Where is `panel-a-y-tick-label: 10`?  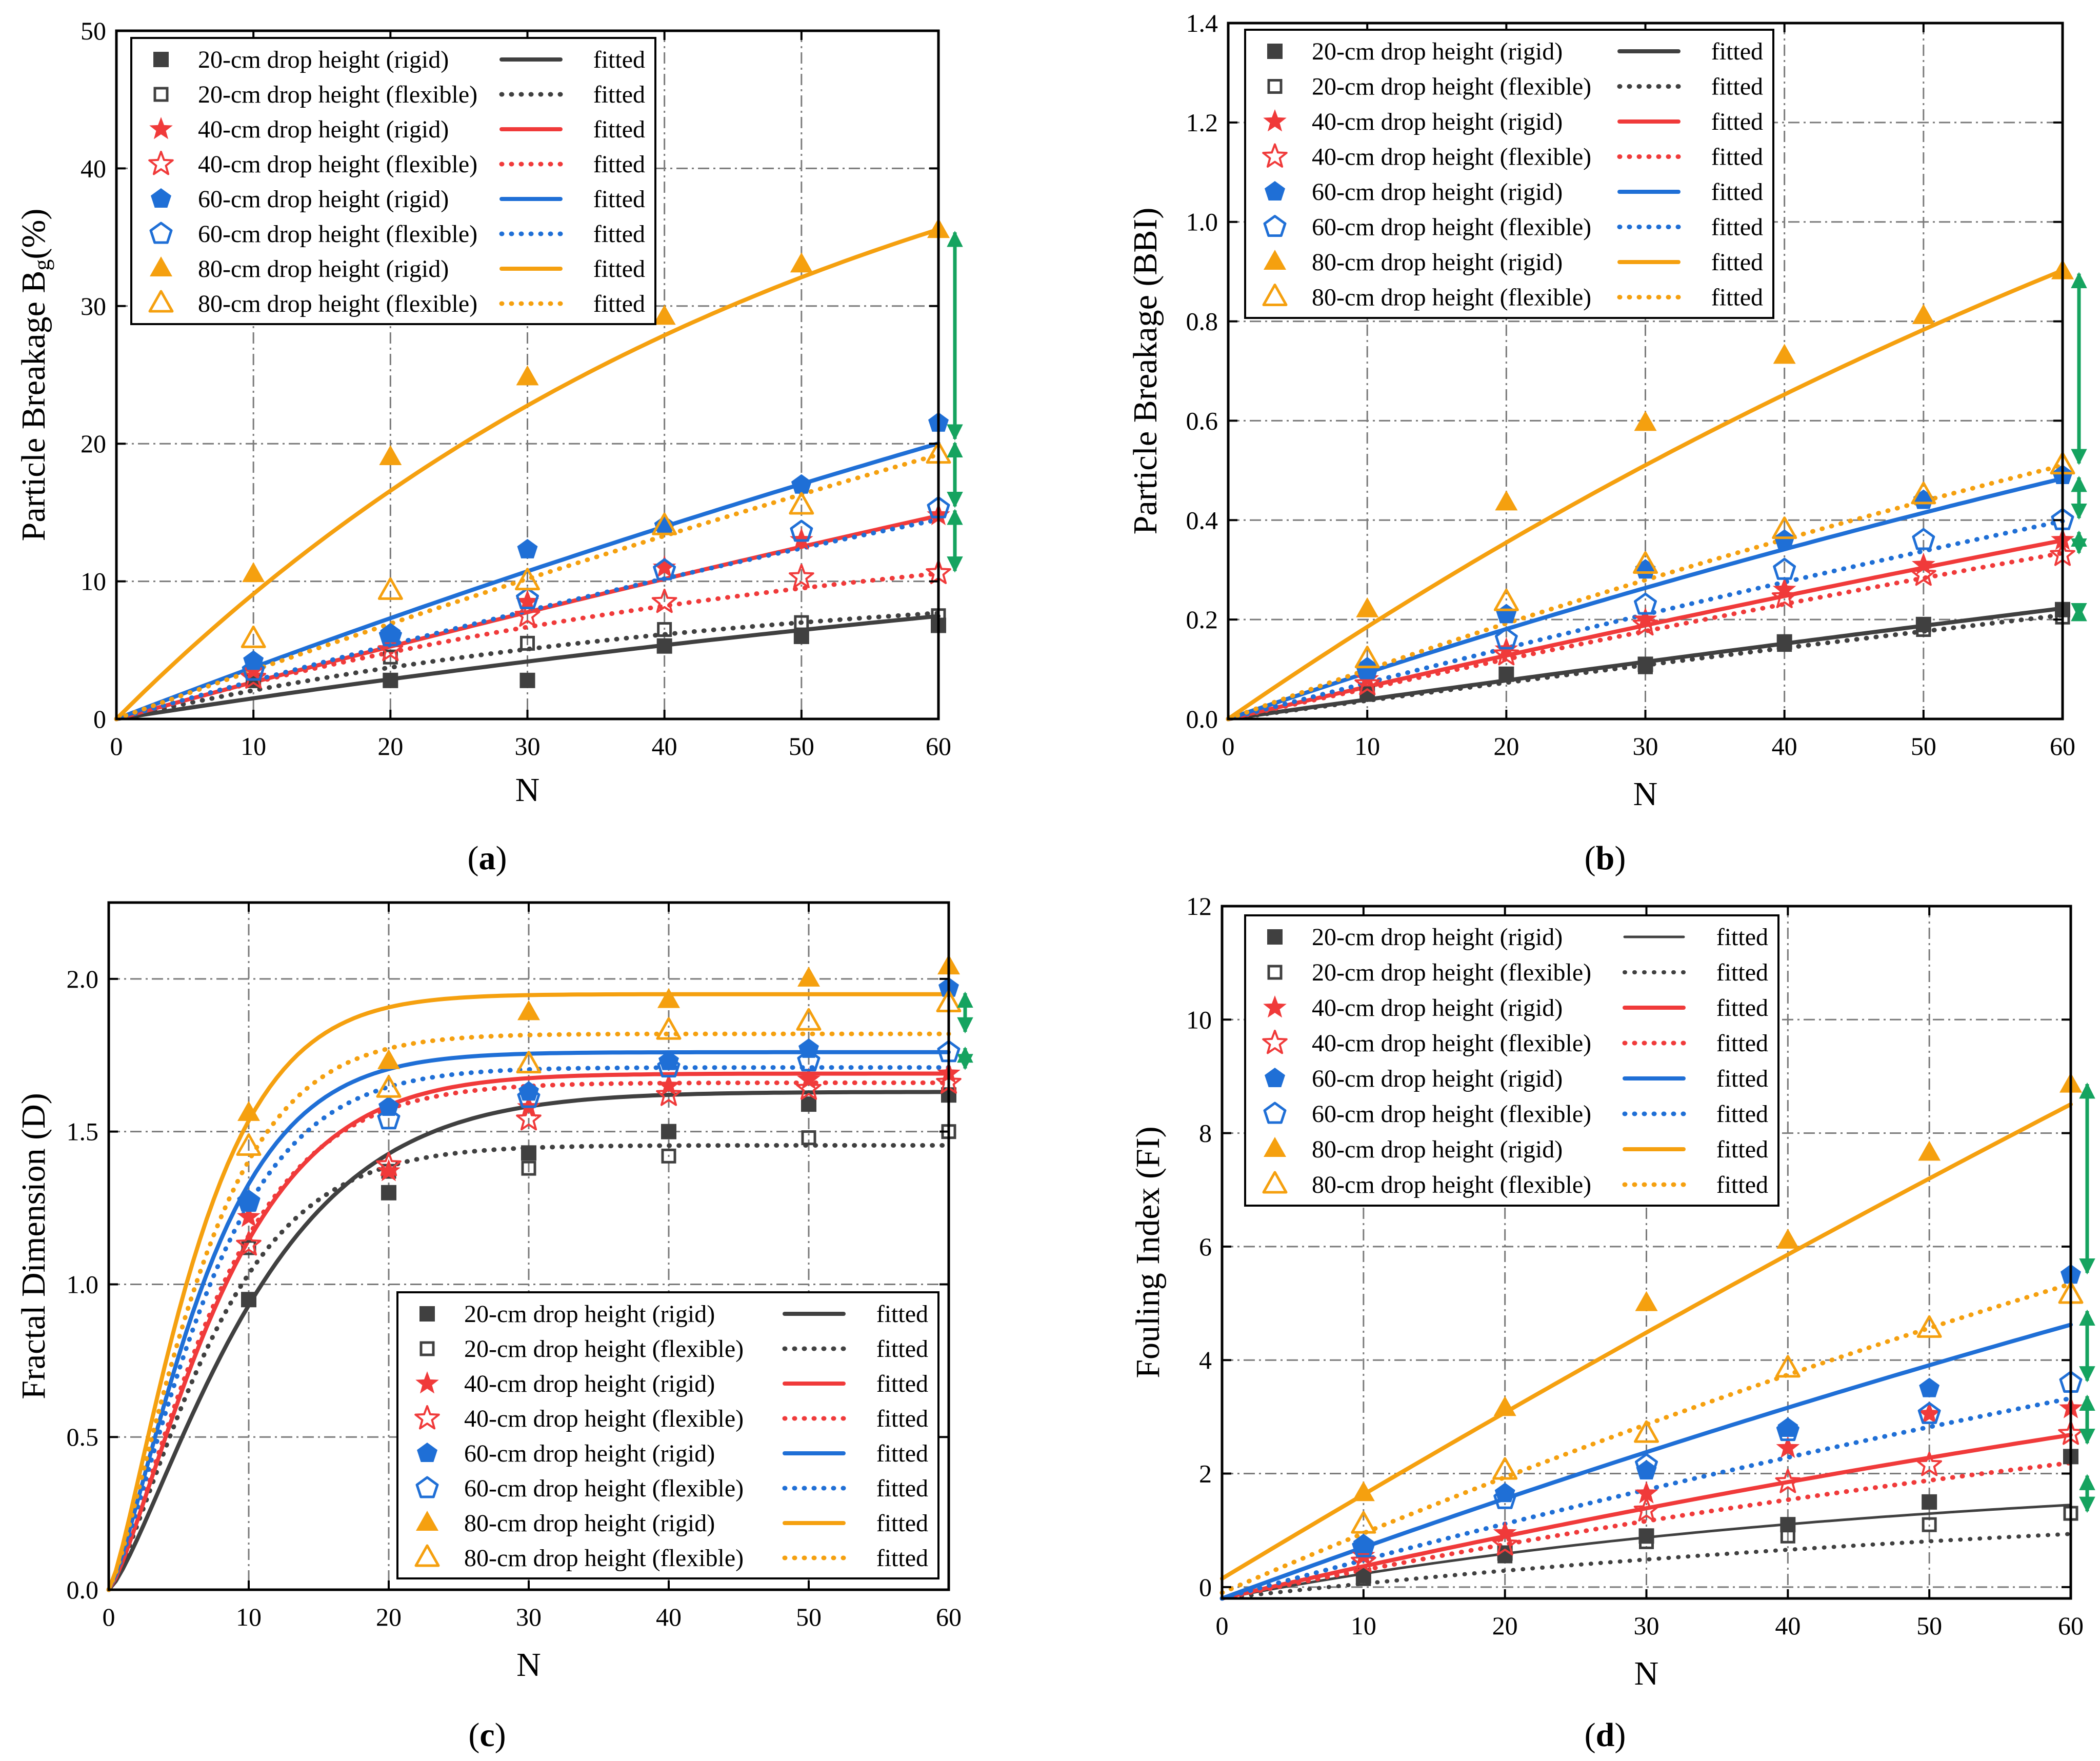 panel-a-y-tick-label: 10 is located at coordinates (93, 581).